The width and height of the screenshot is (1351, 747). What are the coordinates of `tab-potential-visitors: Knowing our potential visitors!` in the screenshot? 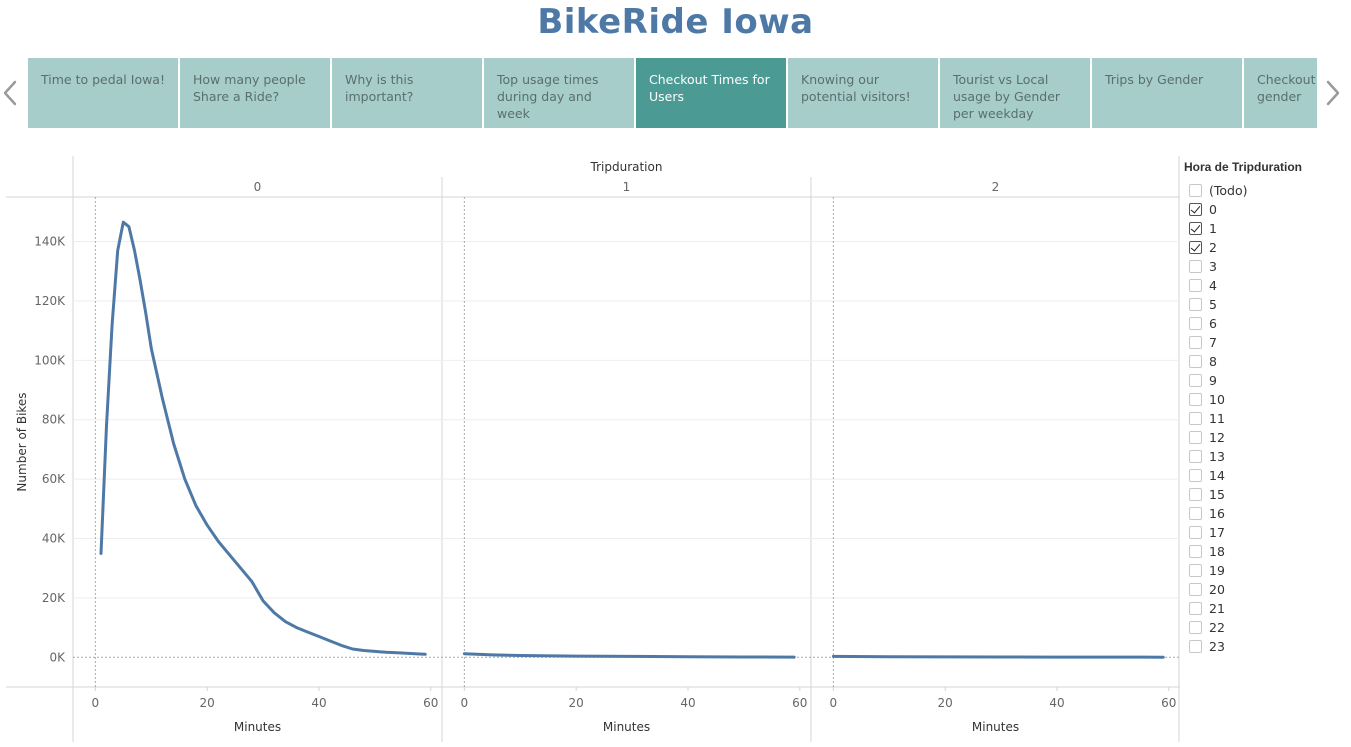 It's located at (863, 93).